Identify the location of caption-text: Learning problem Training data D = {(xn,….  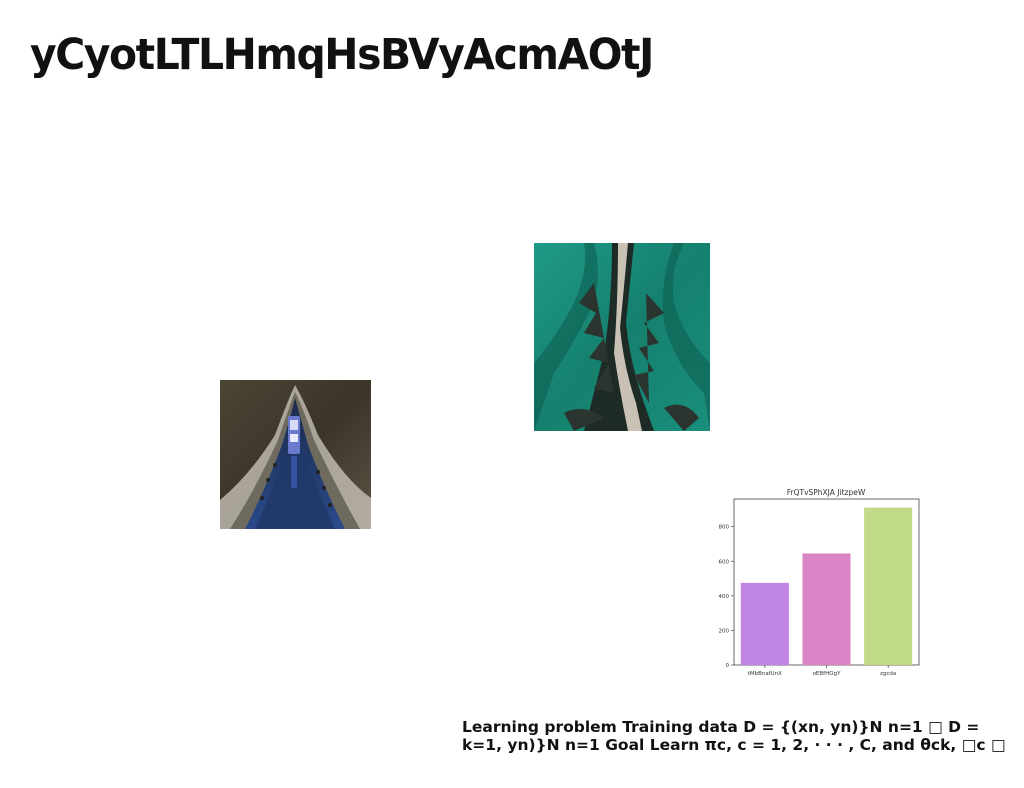
(742, 736).